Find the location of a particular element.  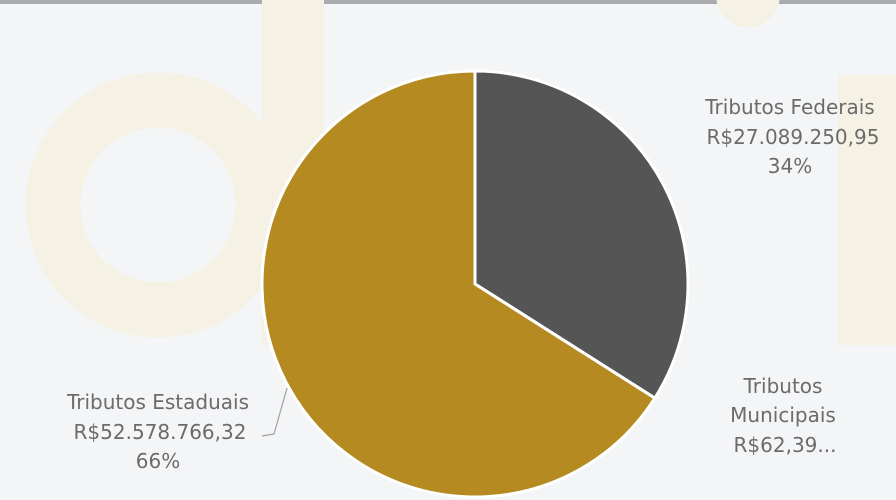

label-estaduais-value: R$52.578.766,32 is located at coordinates (160, 432).